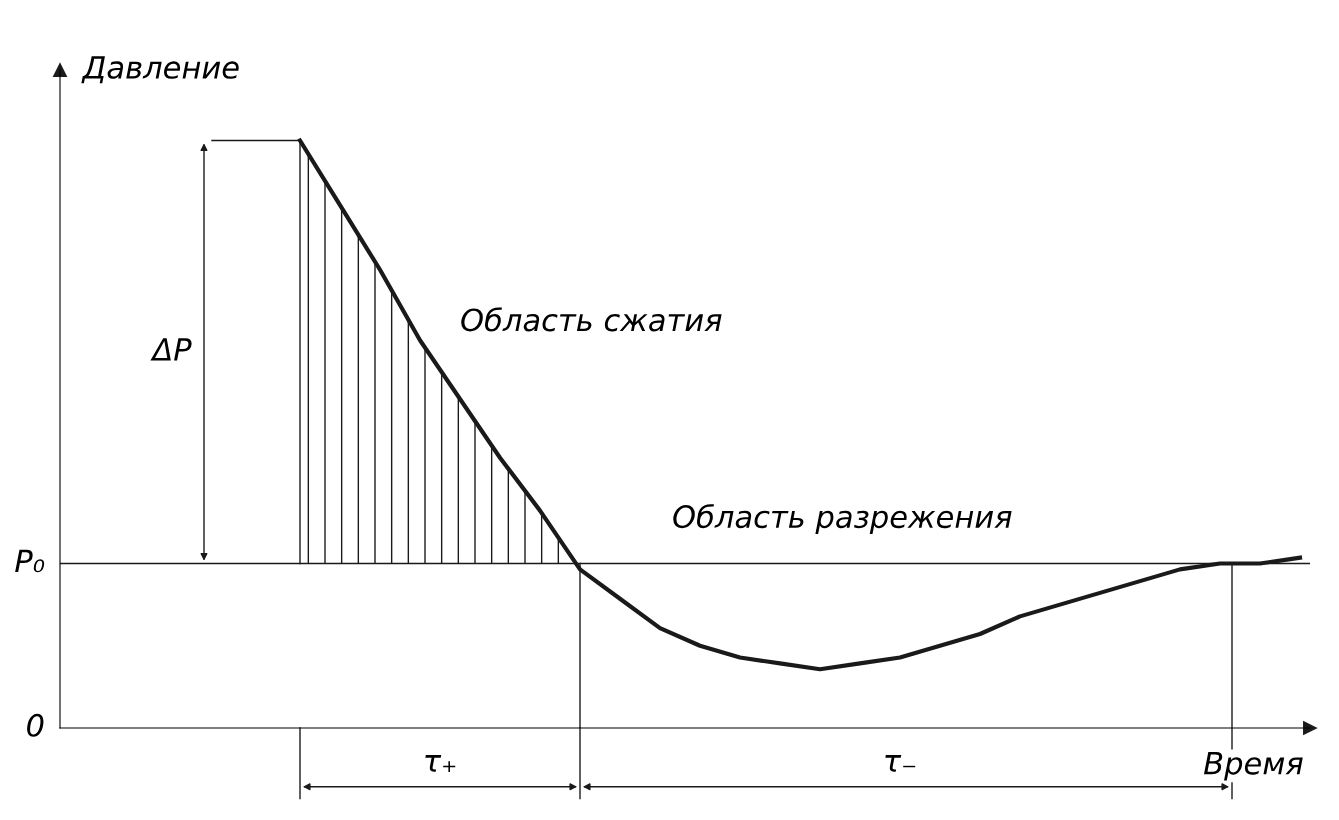 The image size is (1339, 820). What do you see at coordinates (842, 519) in the screenshot?
I see `annotation: Область разрежения` at bounding box center [842, 519].